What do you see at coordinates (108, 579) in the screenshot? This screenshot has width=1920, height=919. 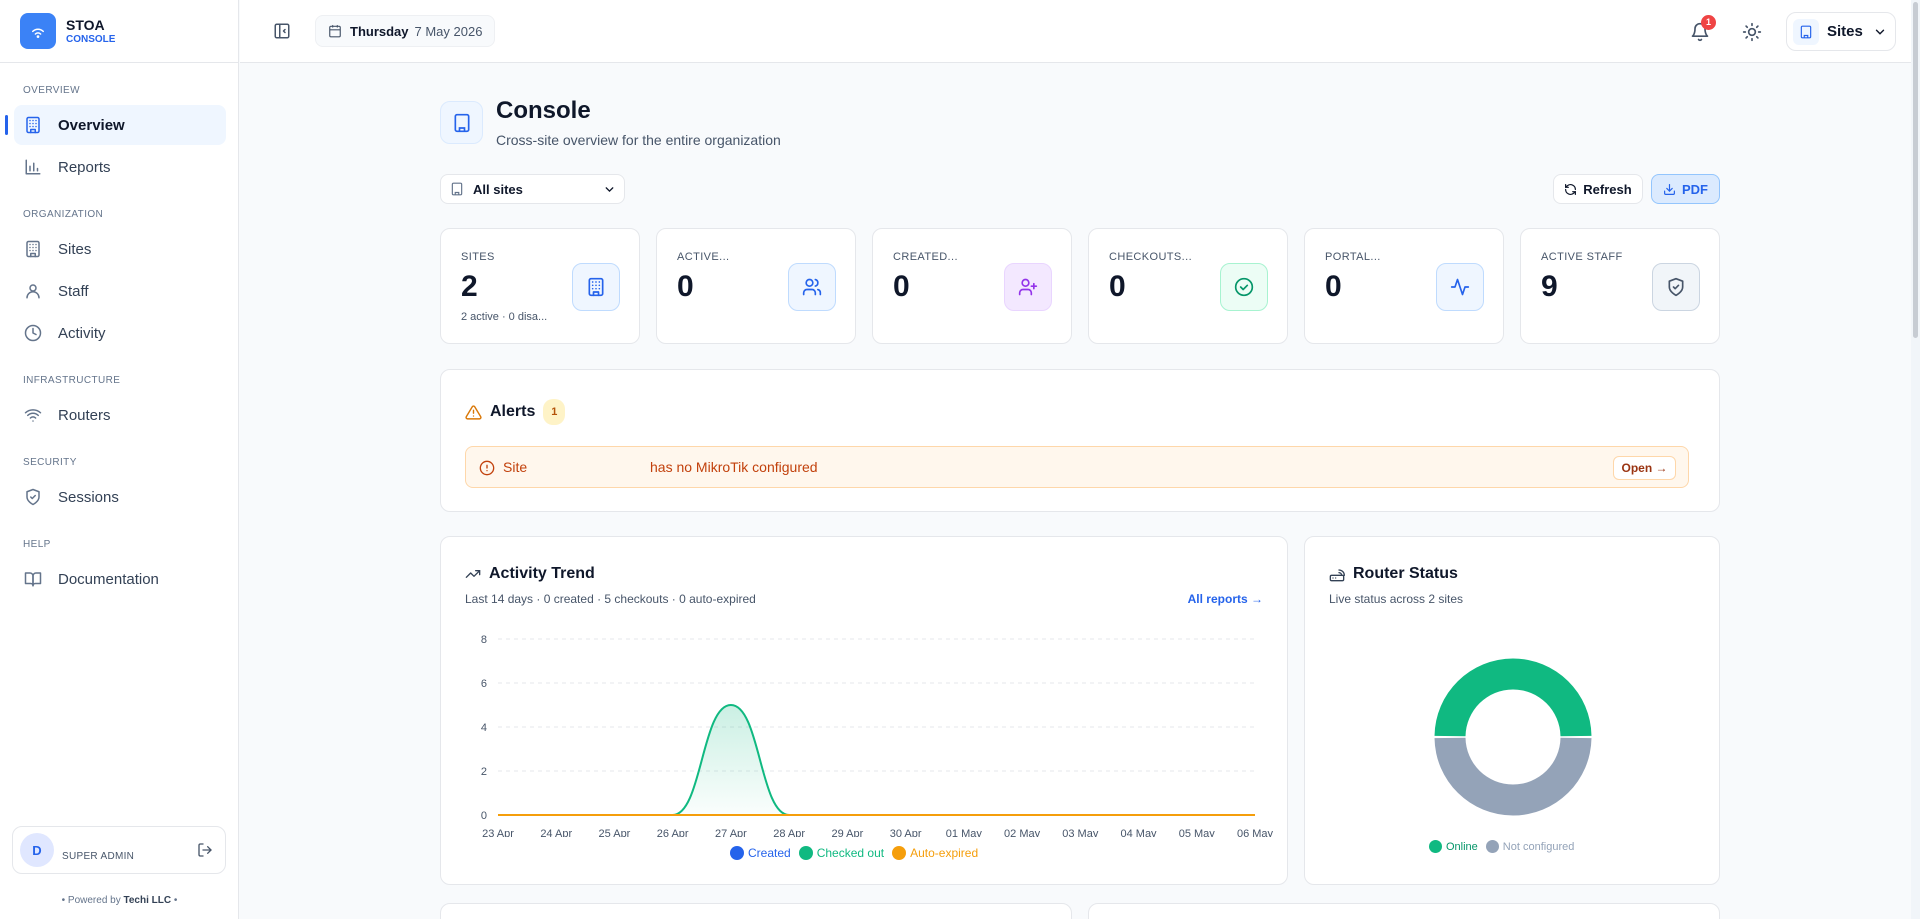 I see `sidebar-item-label: Documentation` at bounding box center [108, 579].